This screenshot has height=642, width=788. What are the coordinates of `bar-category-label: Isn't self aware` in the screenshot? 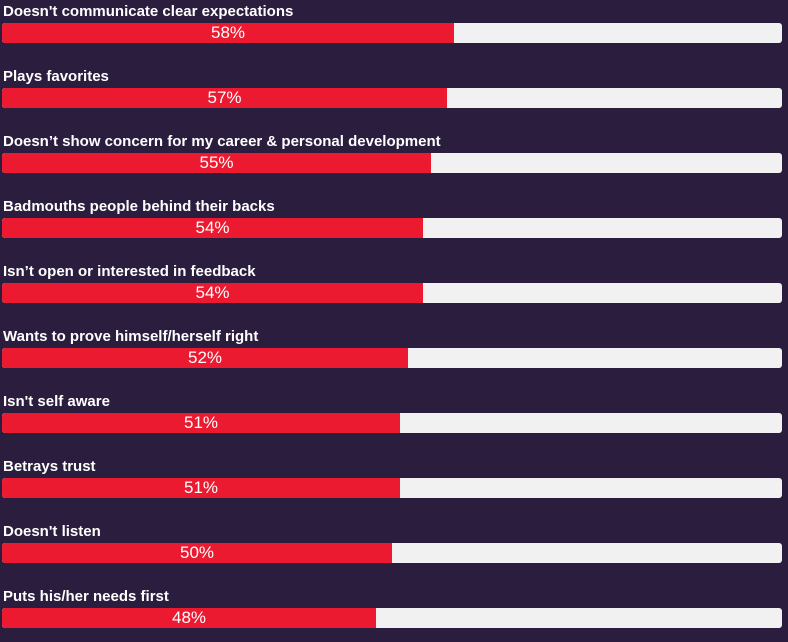 It's located at (56, 401).